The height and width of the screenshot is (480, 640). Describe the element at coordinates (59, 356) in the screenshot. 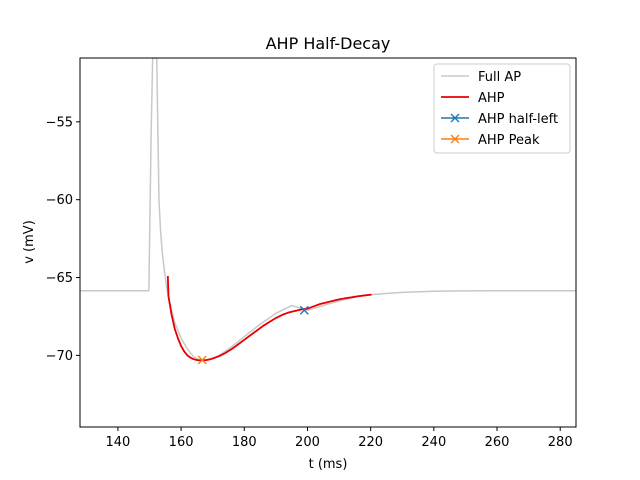

I see `y-tick-label: −70` at that location.